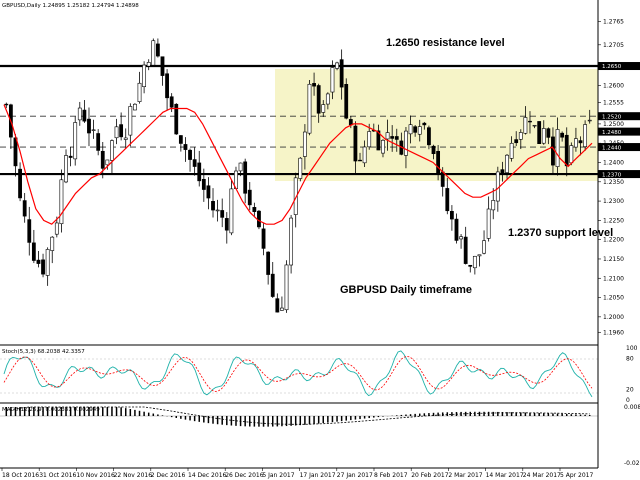  I want to click on time-tick-label: 20 Feb 2017, so click(430, 475).